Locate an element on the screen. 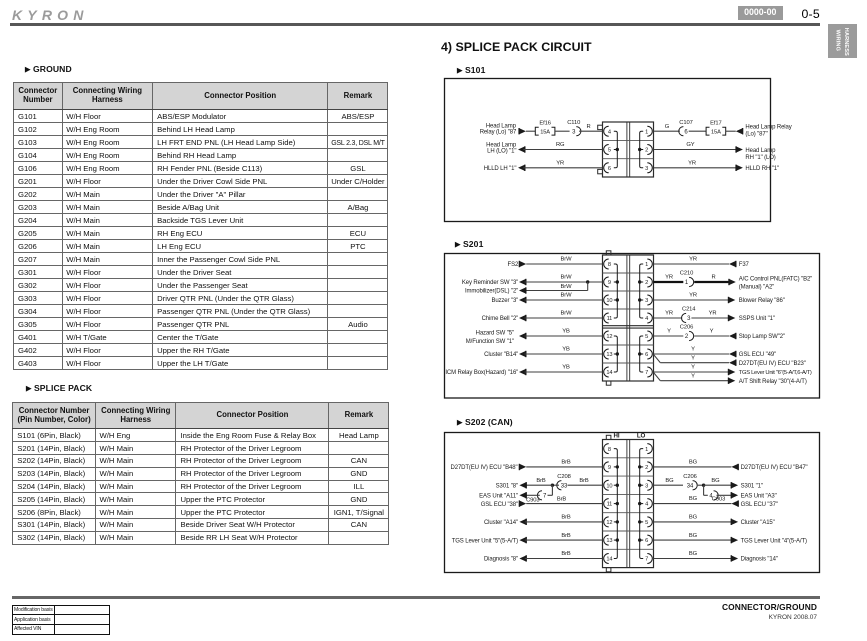  svg-text: GSL ECU "37" is located at coordinates (759, 505).